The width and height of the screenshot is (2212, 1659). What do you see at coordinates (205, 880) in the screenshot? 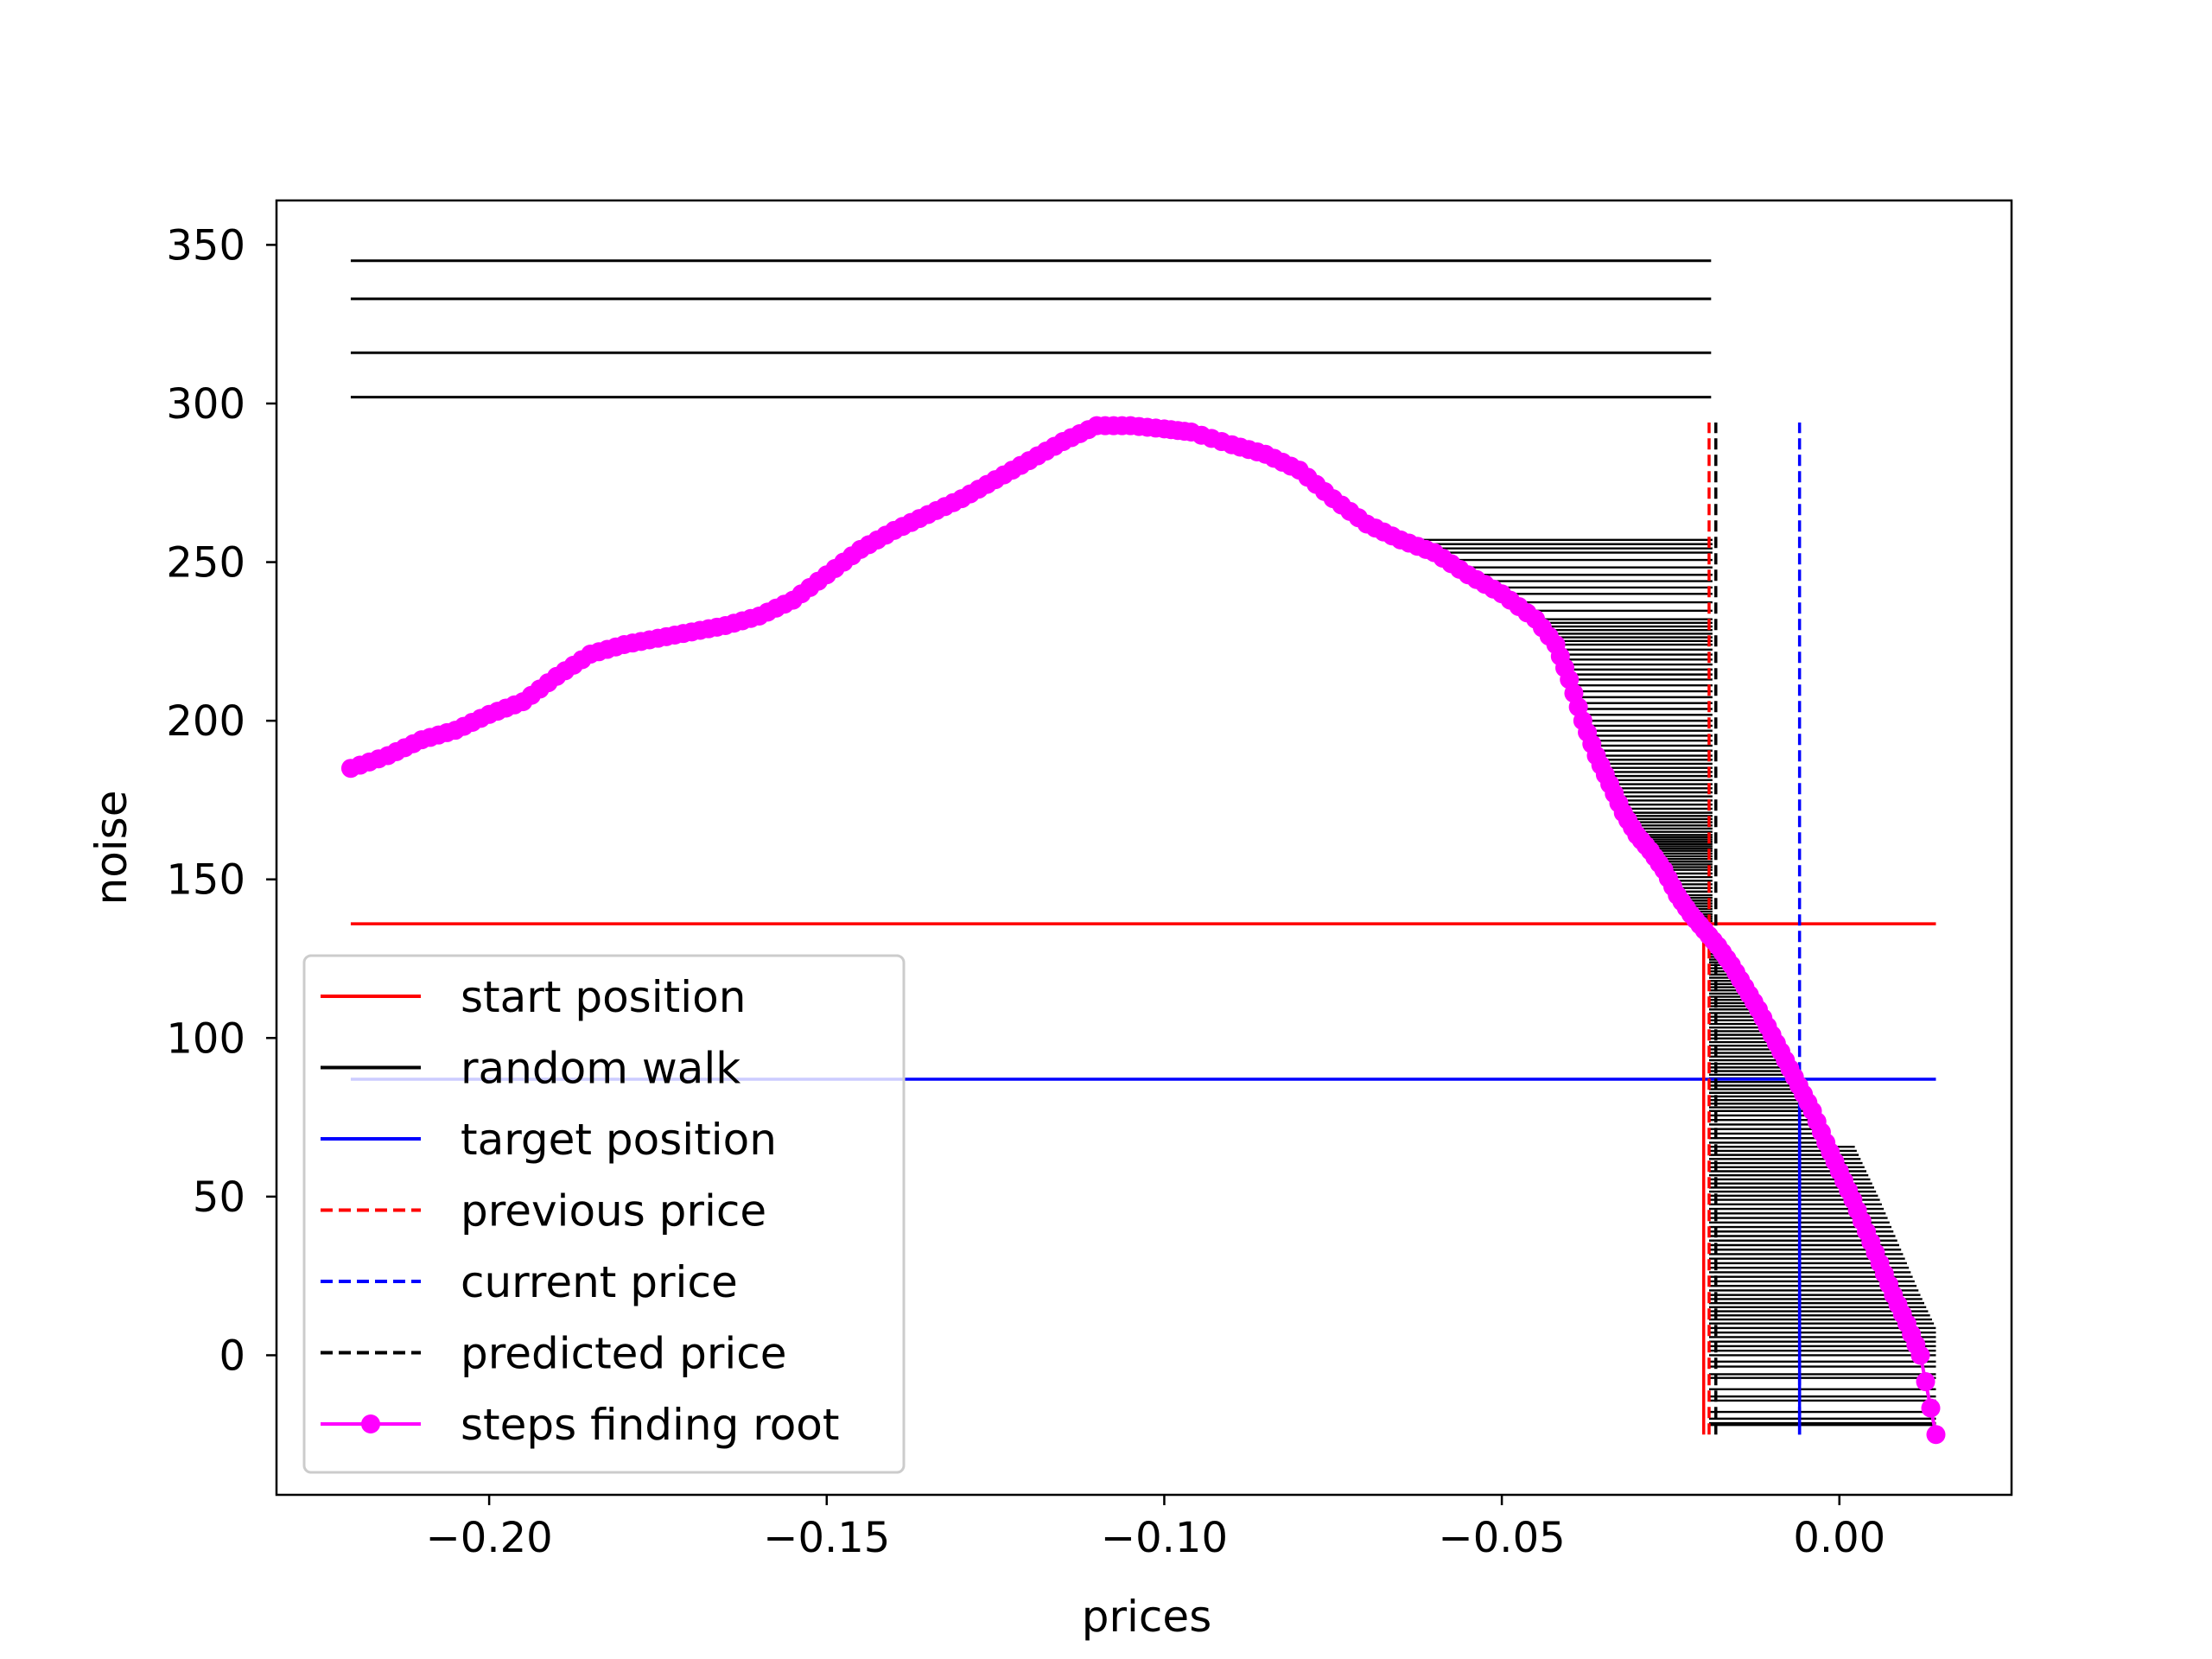
I see `y-tick-label: 150` at bounding box center [205, 880].